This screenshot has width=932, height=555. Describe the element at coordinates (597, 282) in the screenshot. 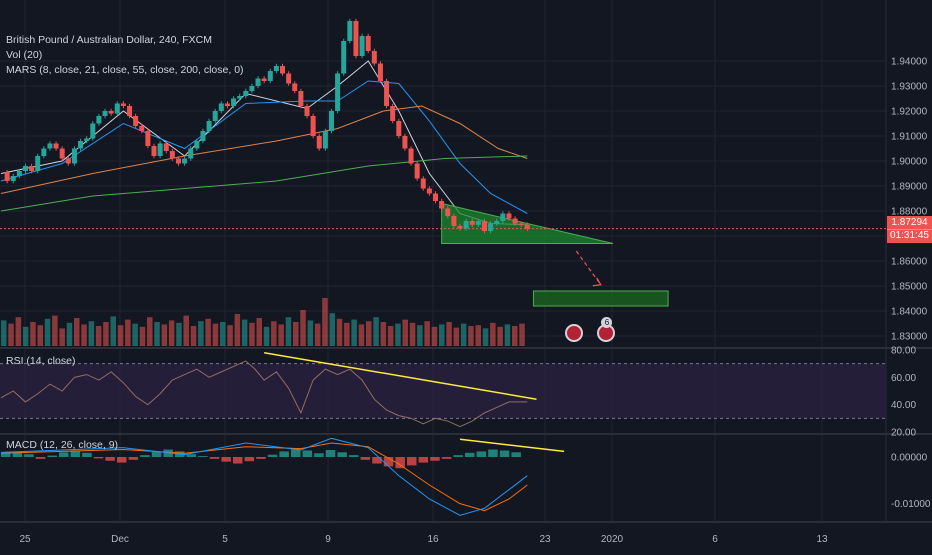

I see `forecast-arrowhead` at that location.